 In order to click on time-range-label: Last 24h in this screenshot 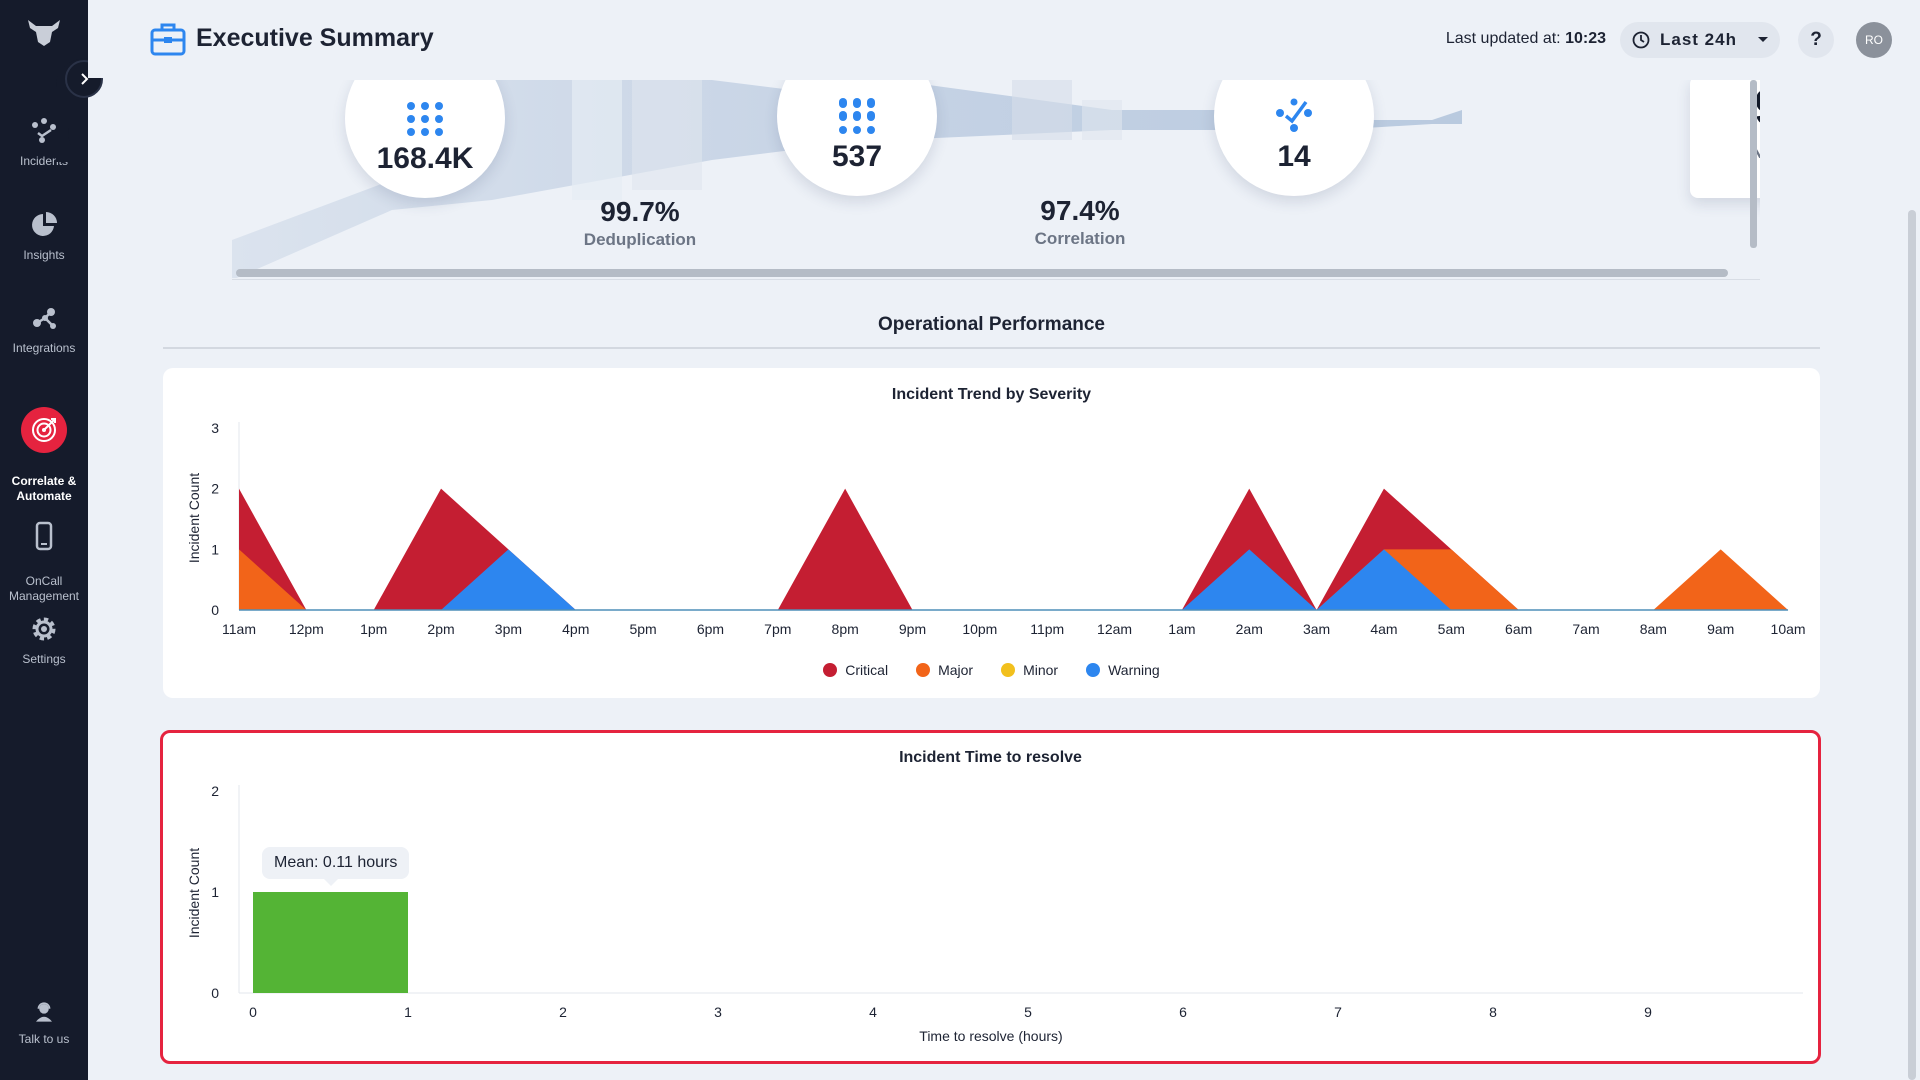, I will do `click(1698, 39)`.